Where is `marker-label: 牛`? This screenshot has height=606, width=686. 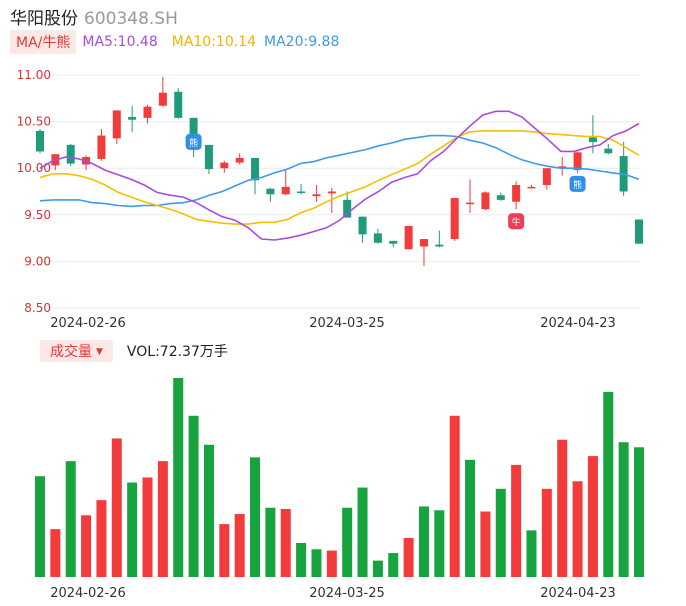 marker-label: 牛 is located at coordinates (516, 222).